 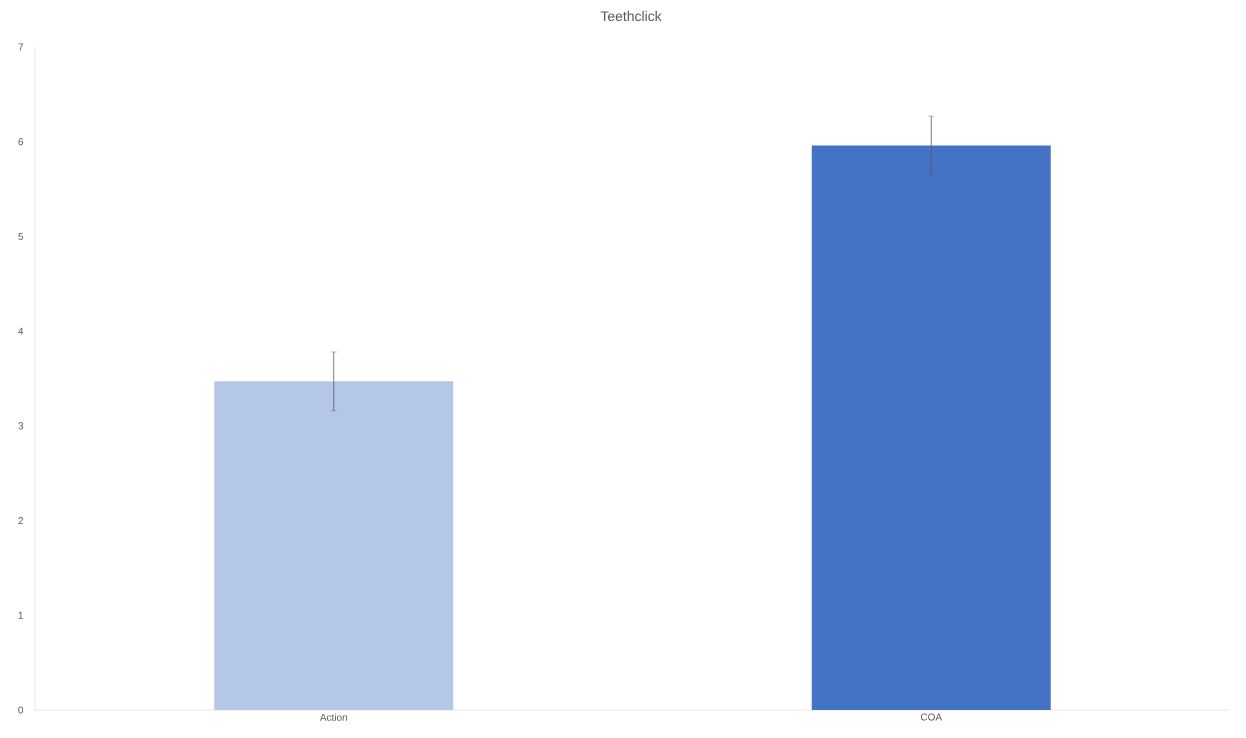 I want to click on y-tick-label: 3, so click(x=21, y=426).